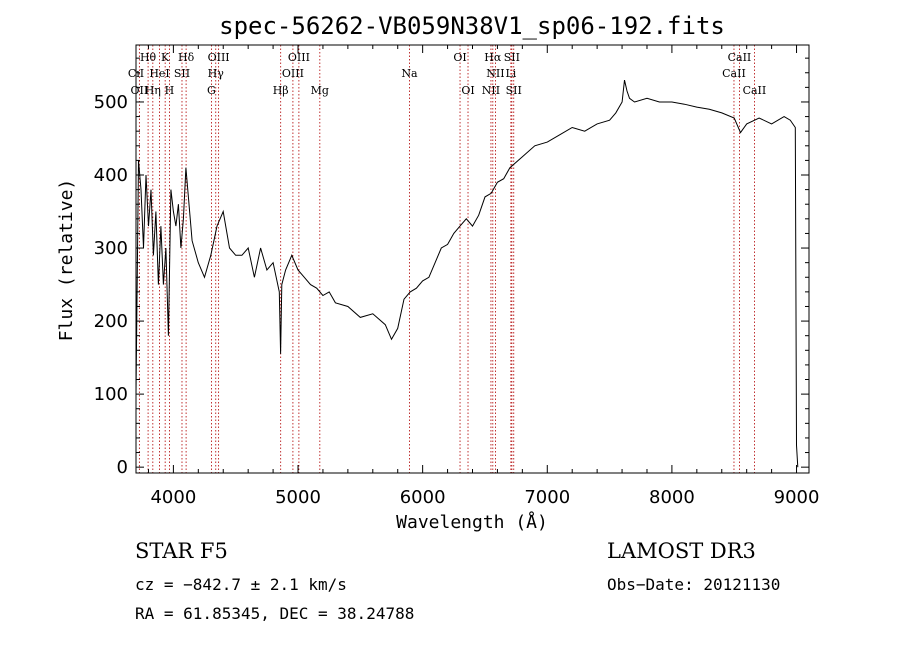 The image size is (900, 649). I want to click on object-class: STAR F5, so click(181, 551).